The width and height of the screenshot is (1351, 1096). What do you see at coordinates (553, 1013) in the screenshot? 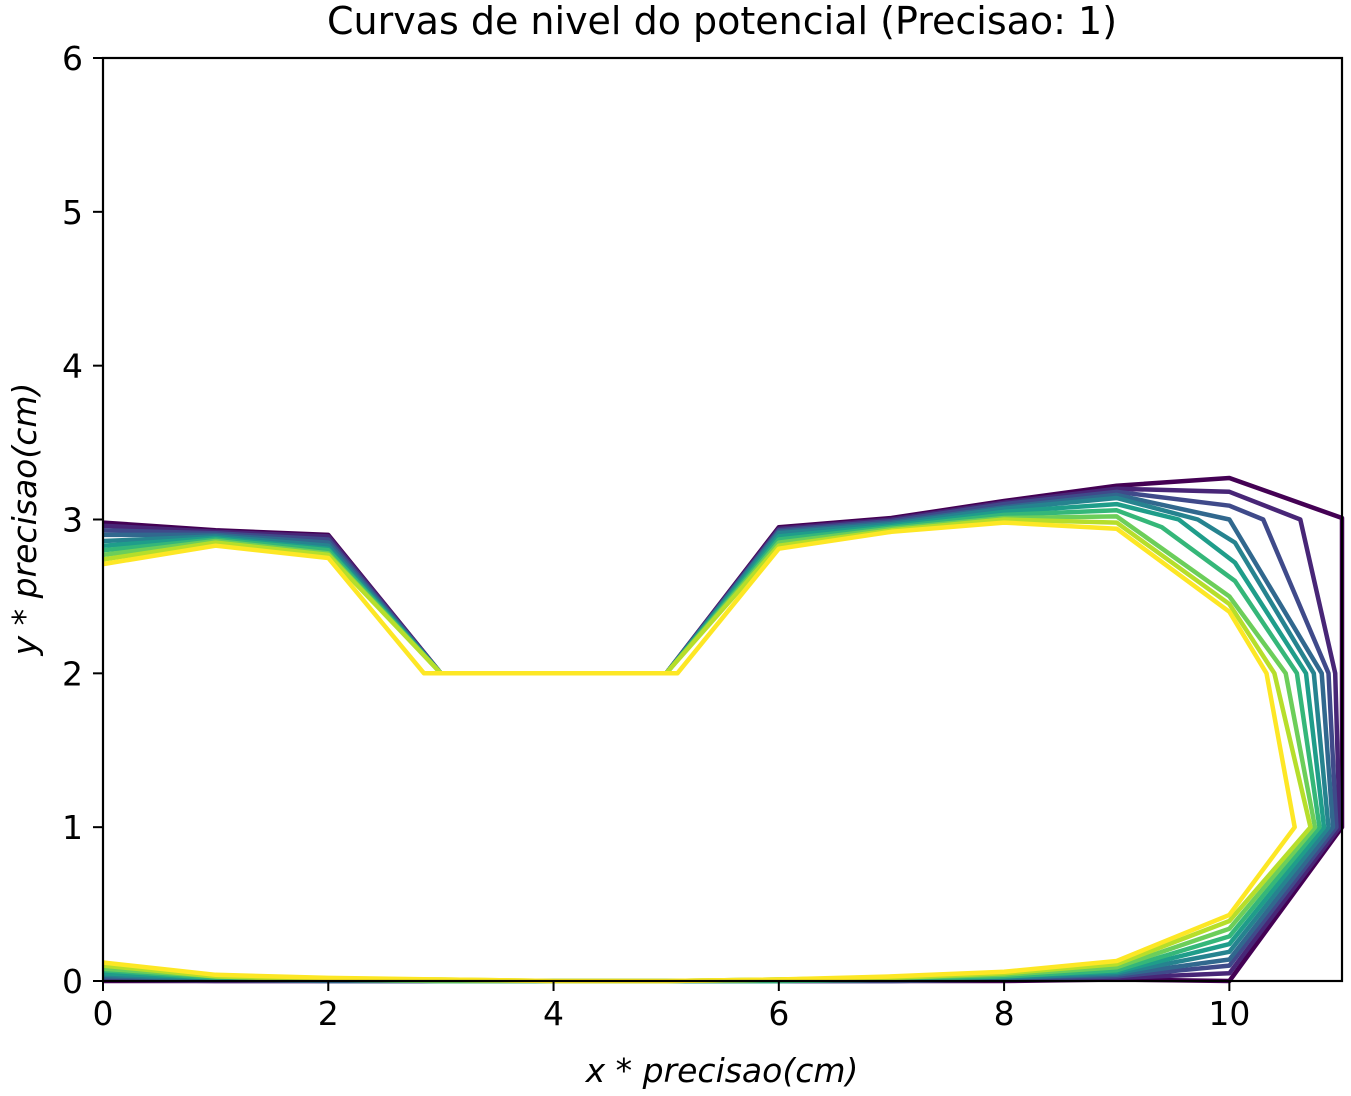
I see `x-tick-label: 4` at bounding box center [553, 1013].